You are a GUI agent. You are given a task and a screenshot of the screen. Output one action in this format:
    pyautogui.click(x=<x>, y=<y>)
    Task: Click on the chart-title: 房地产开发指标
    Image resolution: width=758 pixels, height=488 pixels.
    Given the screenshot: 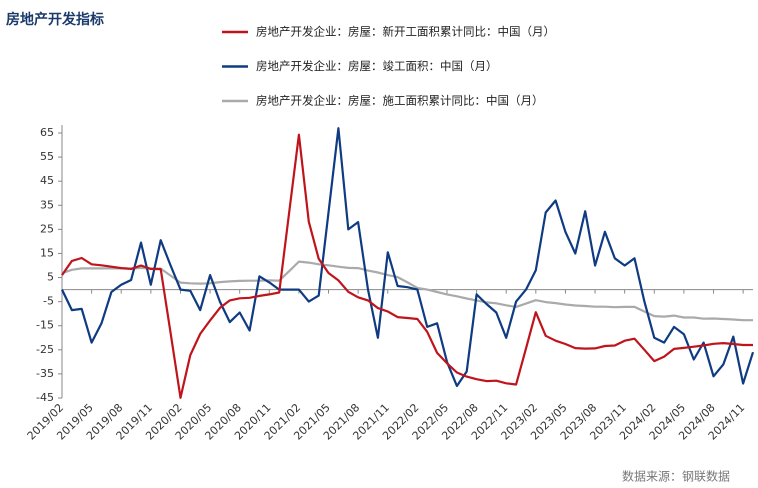 What is the action you would take?
    pyautogui.click(x=55, y=19)
    